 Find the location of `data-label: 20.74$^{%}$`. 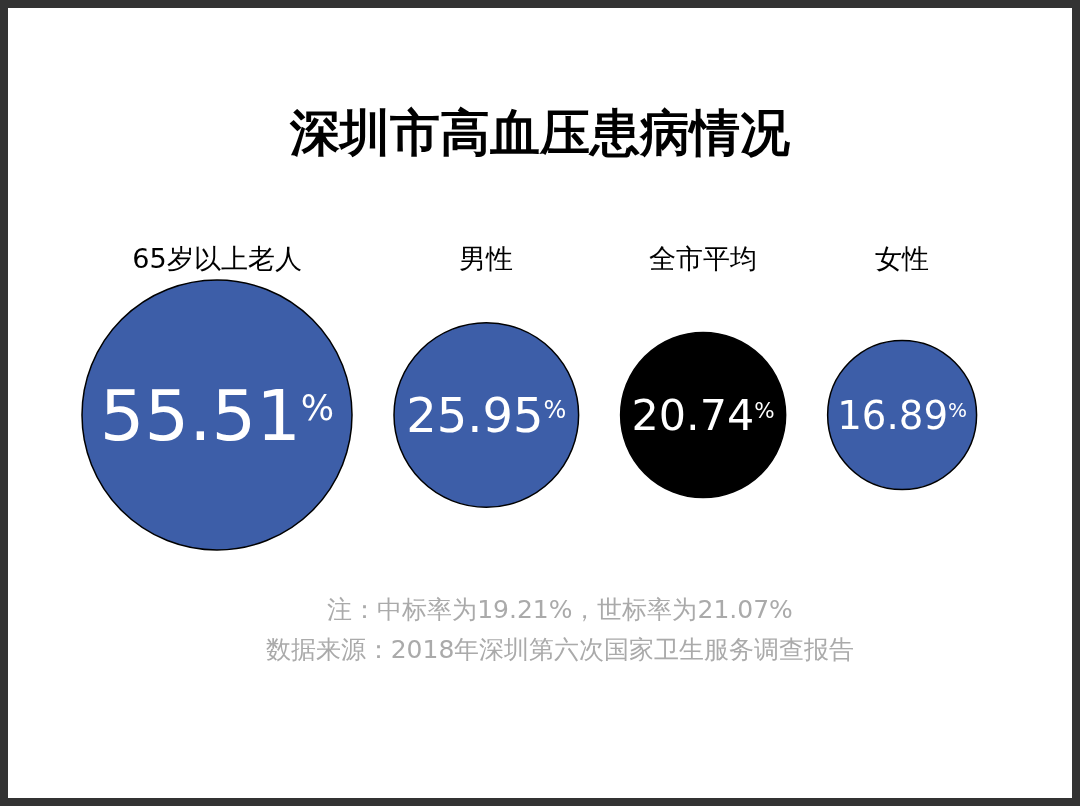

data-label: 20.74$^{%}$ is located at coordinates (703, 415).